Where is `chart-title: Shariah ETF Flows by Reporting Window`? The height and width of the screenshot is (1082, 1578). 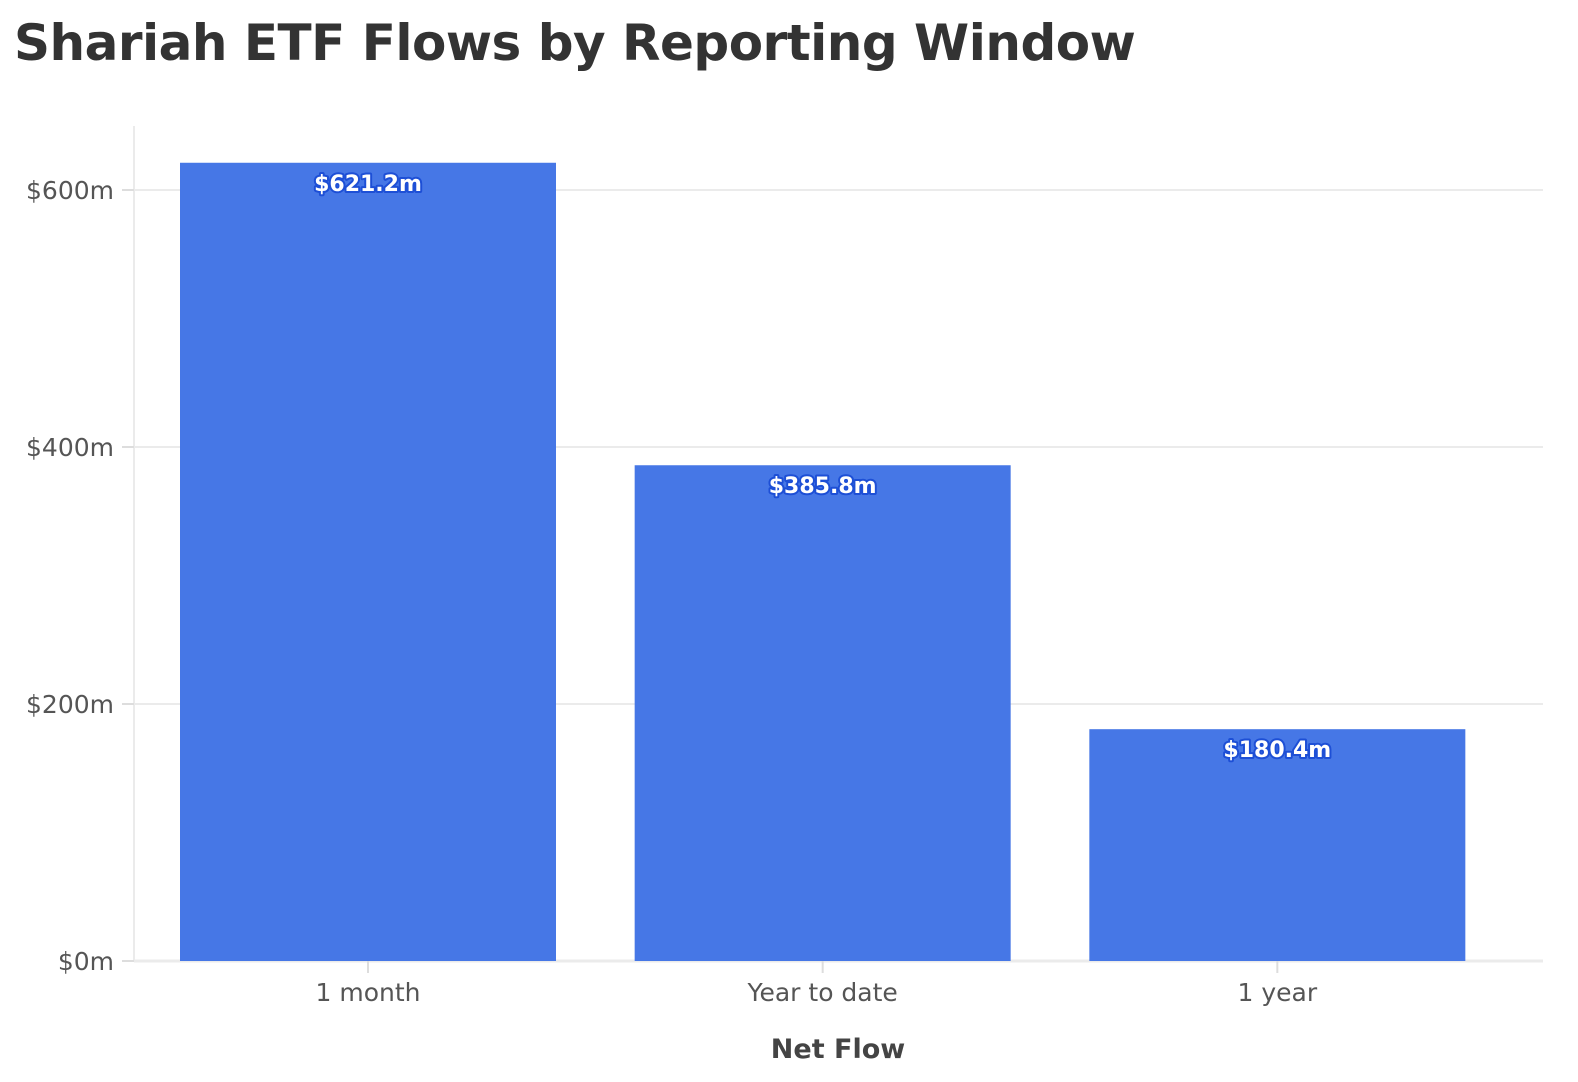 chart-title: Shariah ETF Flows by Reporting Window is located at coordinates (575, 43).